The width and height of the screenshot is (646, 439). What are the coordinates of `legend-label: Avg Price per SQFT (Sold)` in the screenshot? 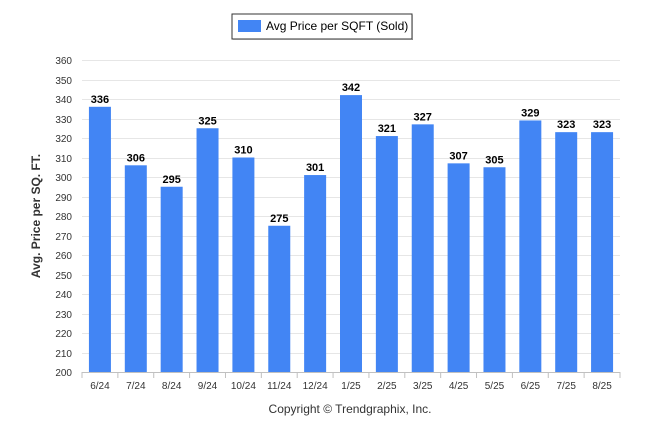 It's located at (337, 26).